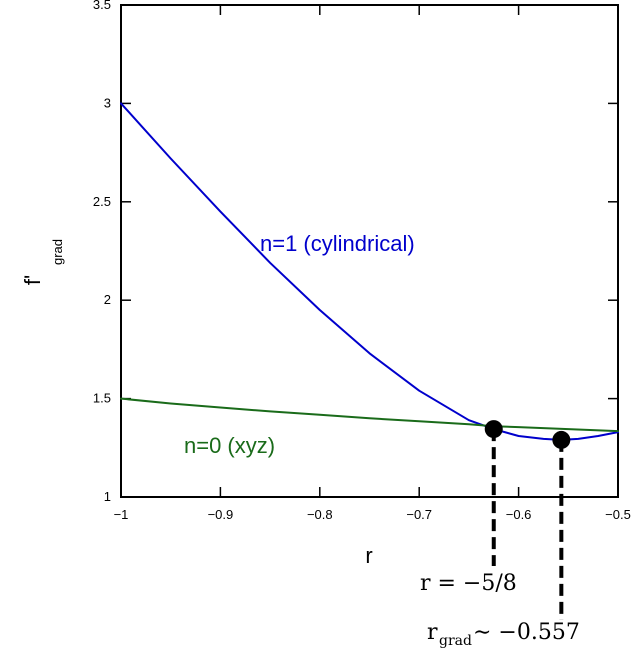 This screenshot has height=651, width=633. What do you see at coordinates (32, 280) in the screenshot?
I see `y-axis-label-main: f'` at bounding box center [32, 280].